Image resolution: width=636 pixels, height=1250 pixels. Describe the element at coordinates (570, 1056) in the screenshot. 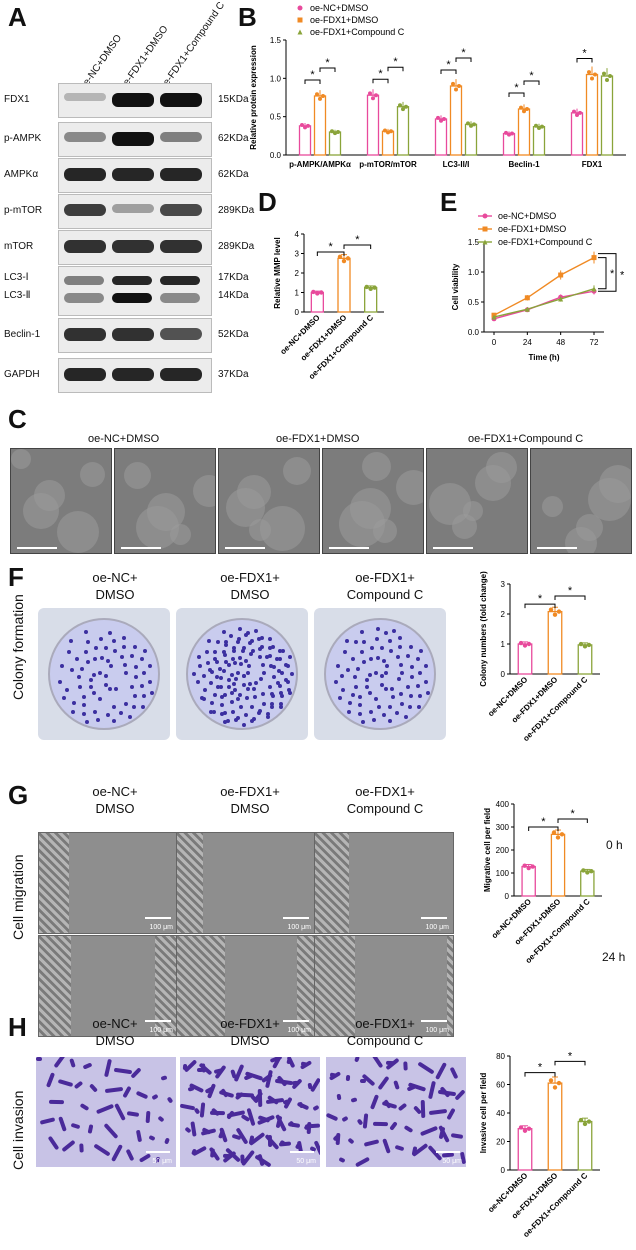

I see `sig-star: *` at that location.